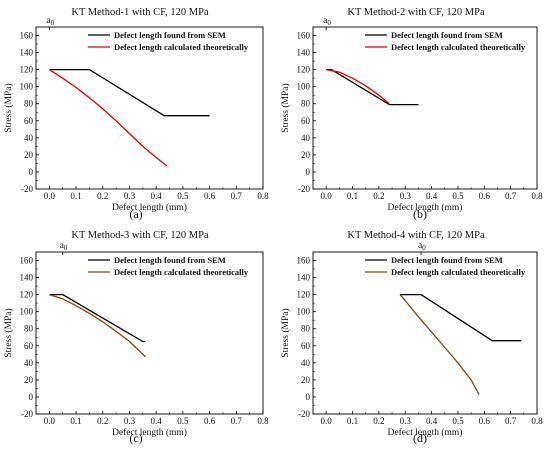  I want to click on chart-title: KT Method-1 with CF, 120 MPa, so click(140, 12).